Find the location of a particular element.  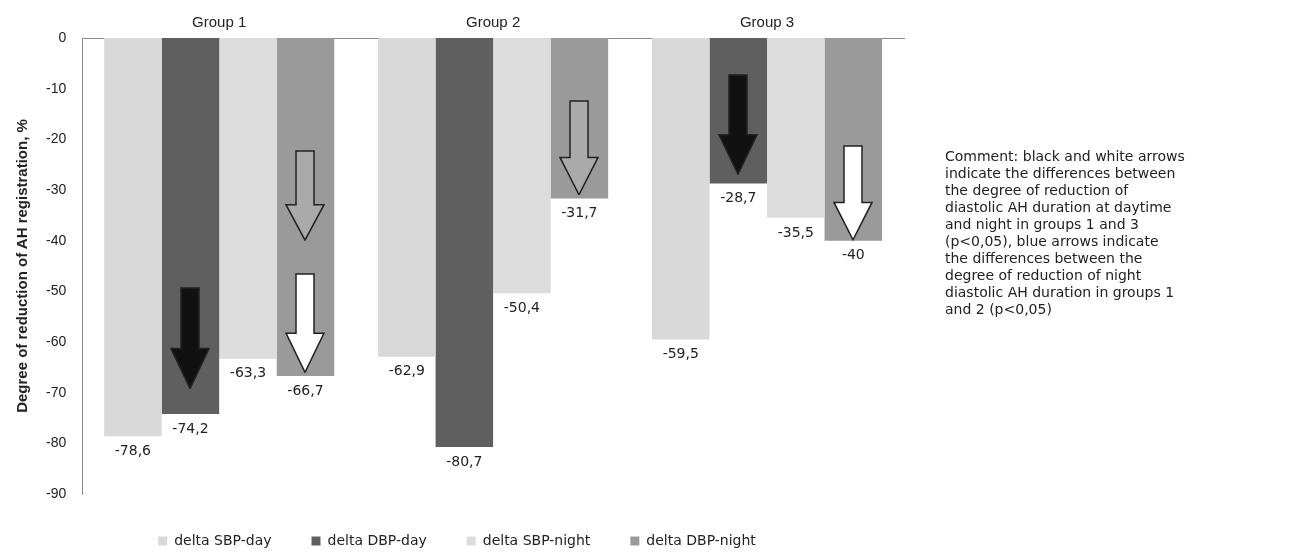

x-tick-label: Group 3 is located at coordinates (767, 22).